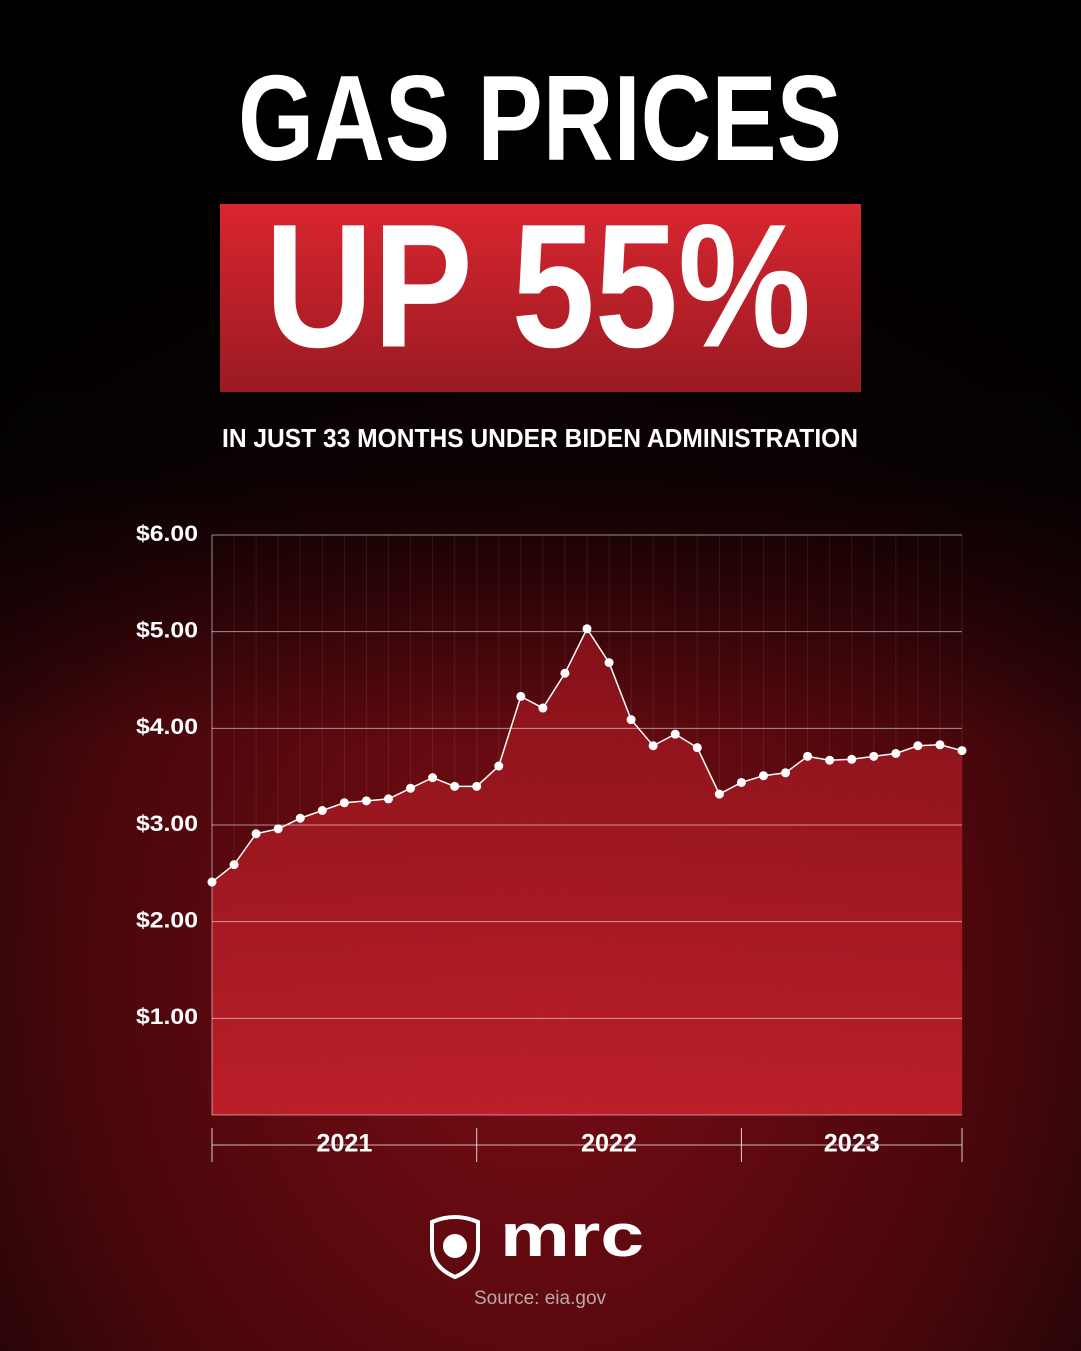  I want to click on headline-box, so click(540, 298).